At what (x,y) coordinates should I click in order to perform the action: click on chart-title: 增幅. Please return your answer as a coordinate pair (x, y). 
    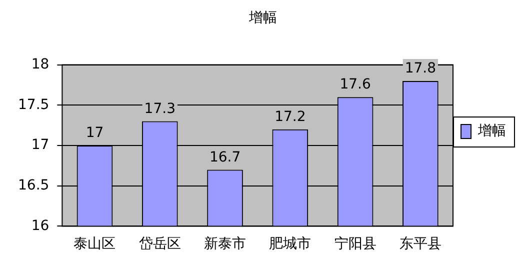
    Looking at the image, I should click on (262, 18).